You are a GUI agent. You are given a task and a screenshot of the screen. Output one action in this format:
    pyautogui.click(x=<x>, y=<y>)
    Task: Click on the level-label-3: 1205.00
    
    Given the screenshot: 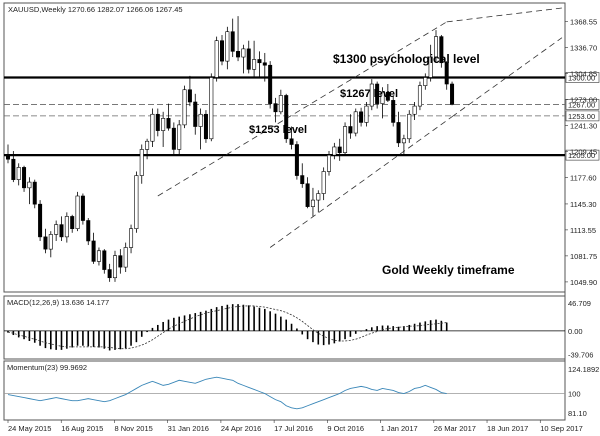 What is the action you would take?
    pyautogui.click(x=581, y=155)
    